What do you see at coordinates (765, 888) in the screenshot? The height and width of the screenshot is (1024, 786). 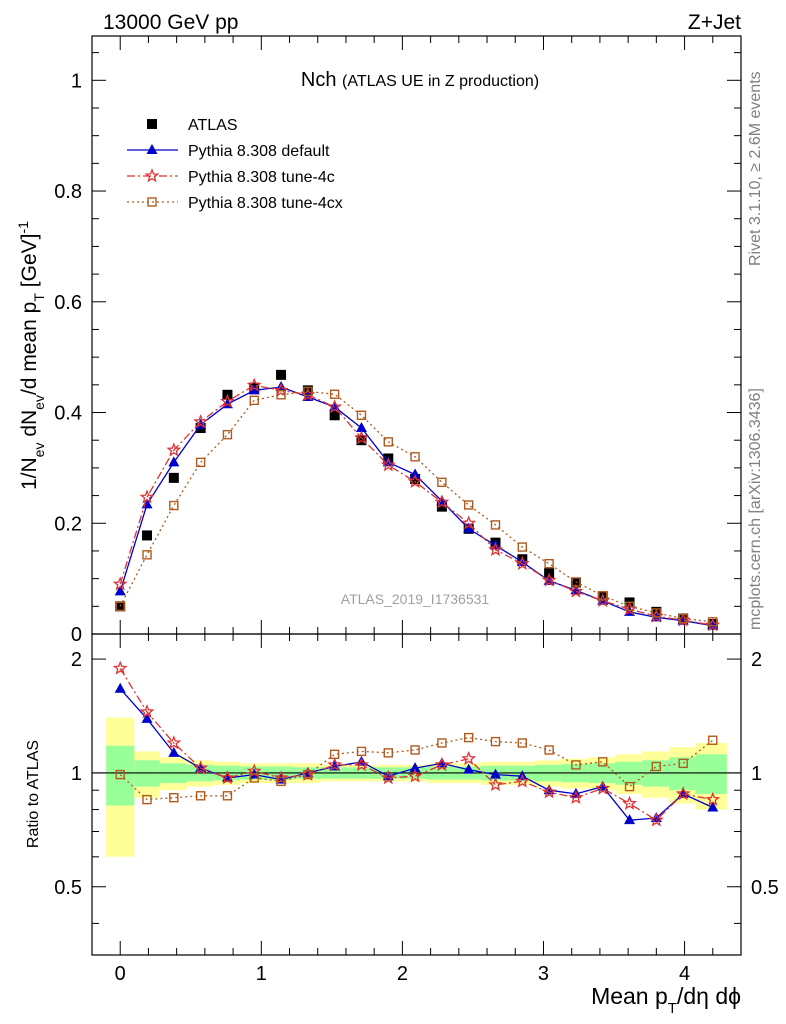 I see `ratio-y-tick-label-right: 0.5` at bounding box center [765, 888].